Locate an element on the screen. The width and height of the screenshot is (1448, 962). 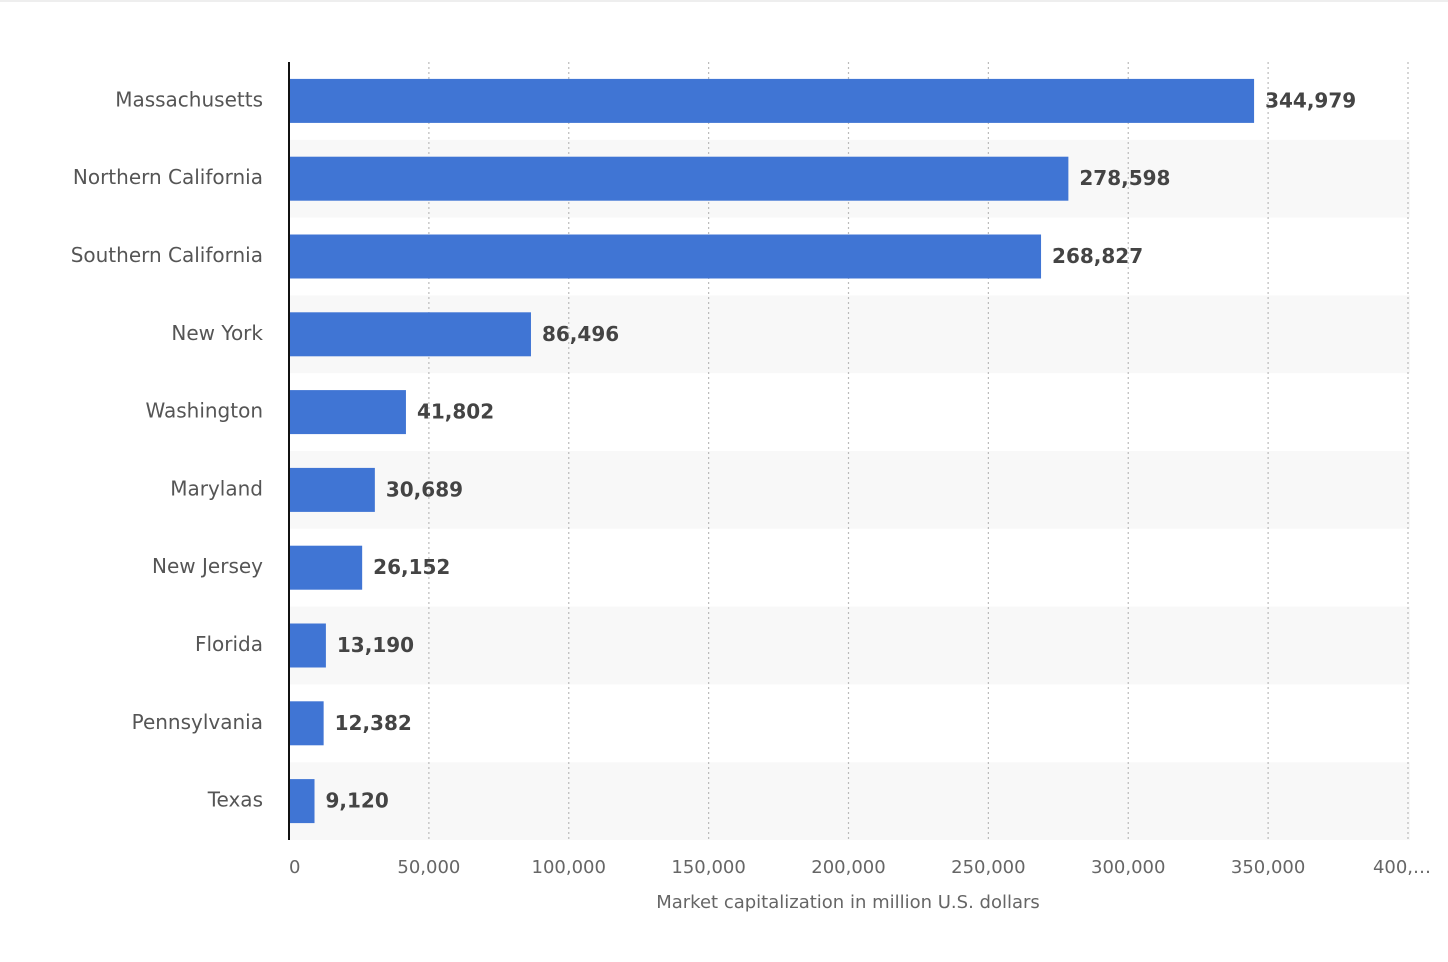
x-tick-label: 100,000 is located at coordinates (569, 867).